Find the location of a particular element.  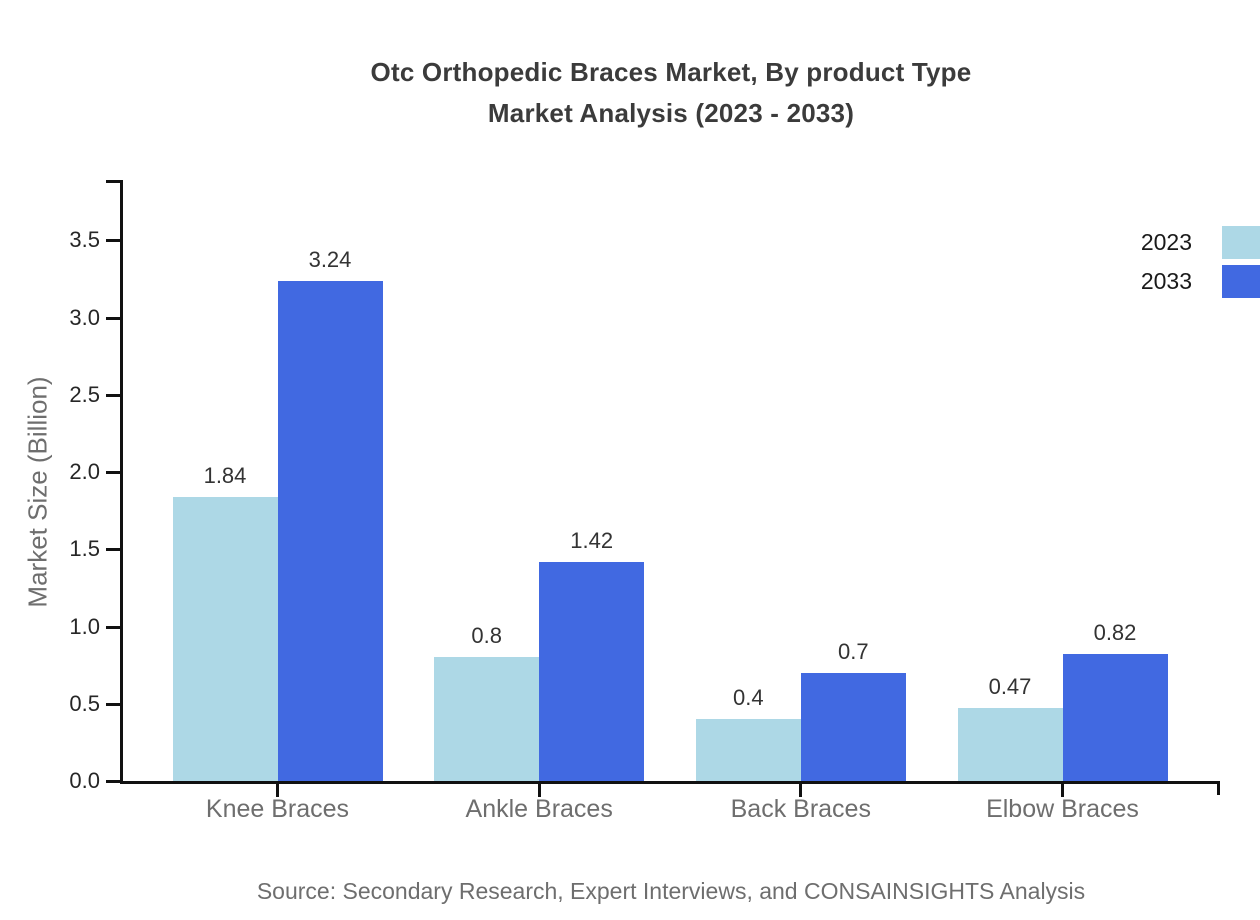

bar-value-label: 1.84 is located at coordinates (225, 475).